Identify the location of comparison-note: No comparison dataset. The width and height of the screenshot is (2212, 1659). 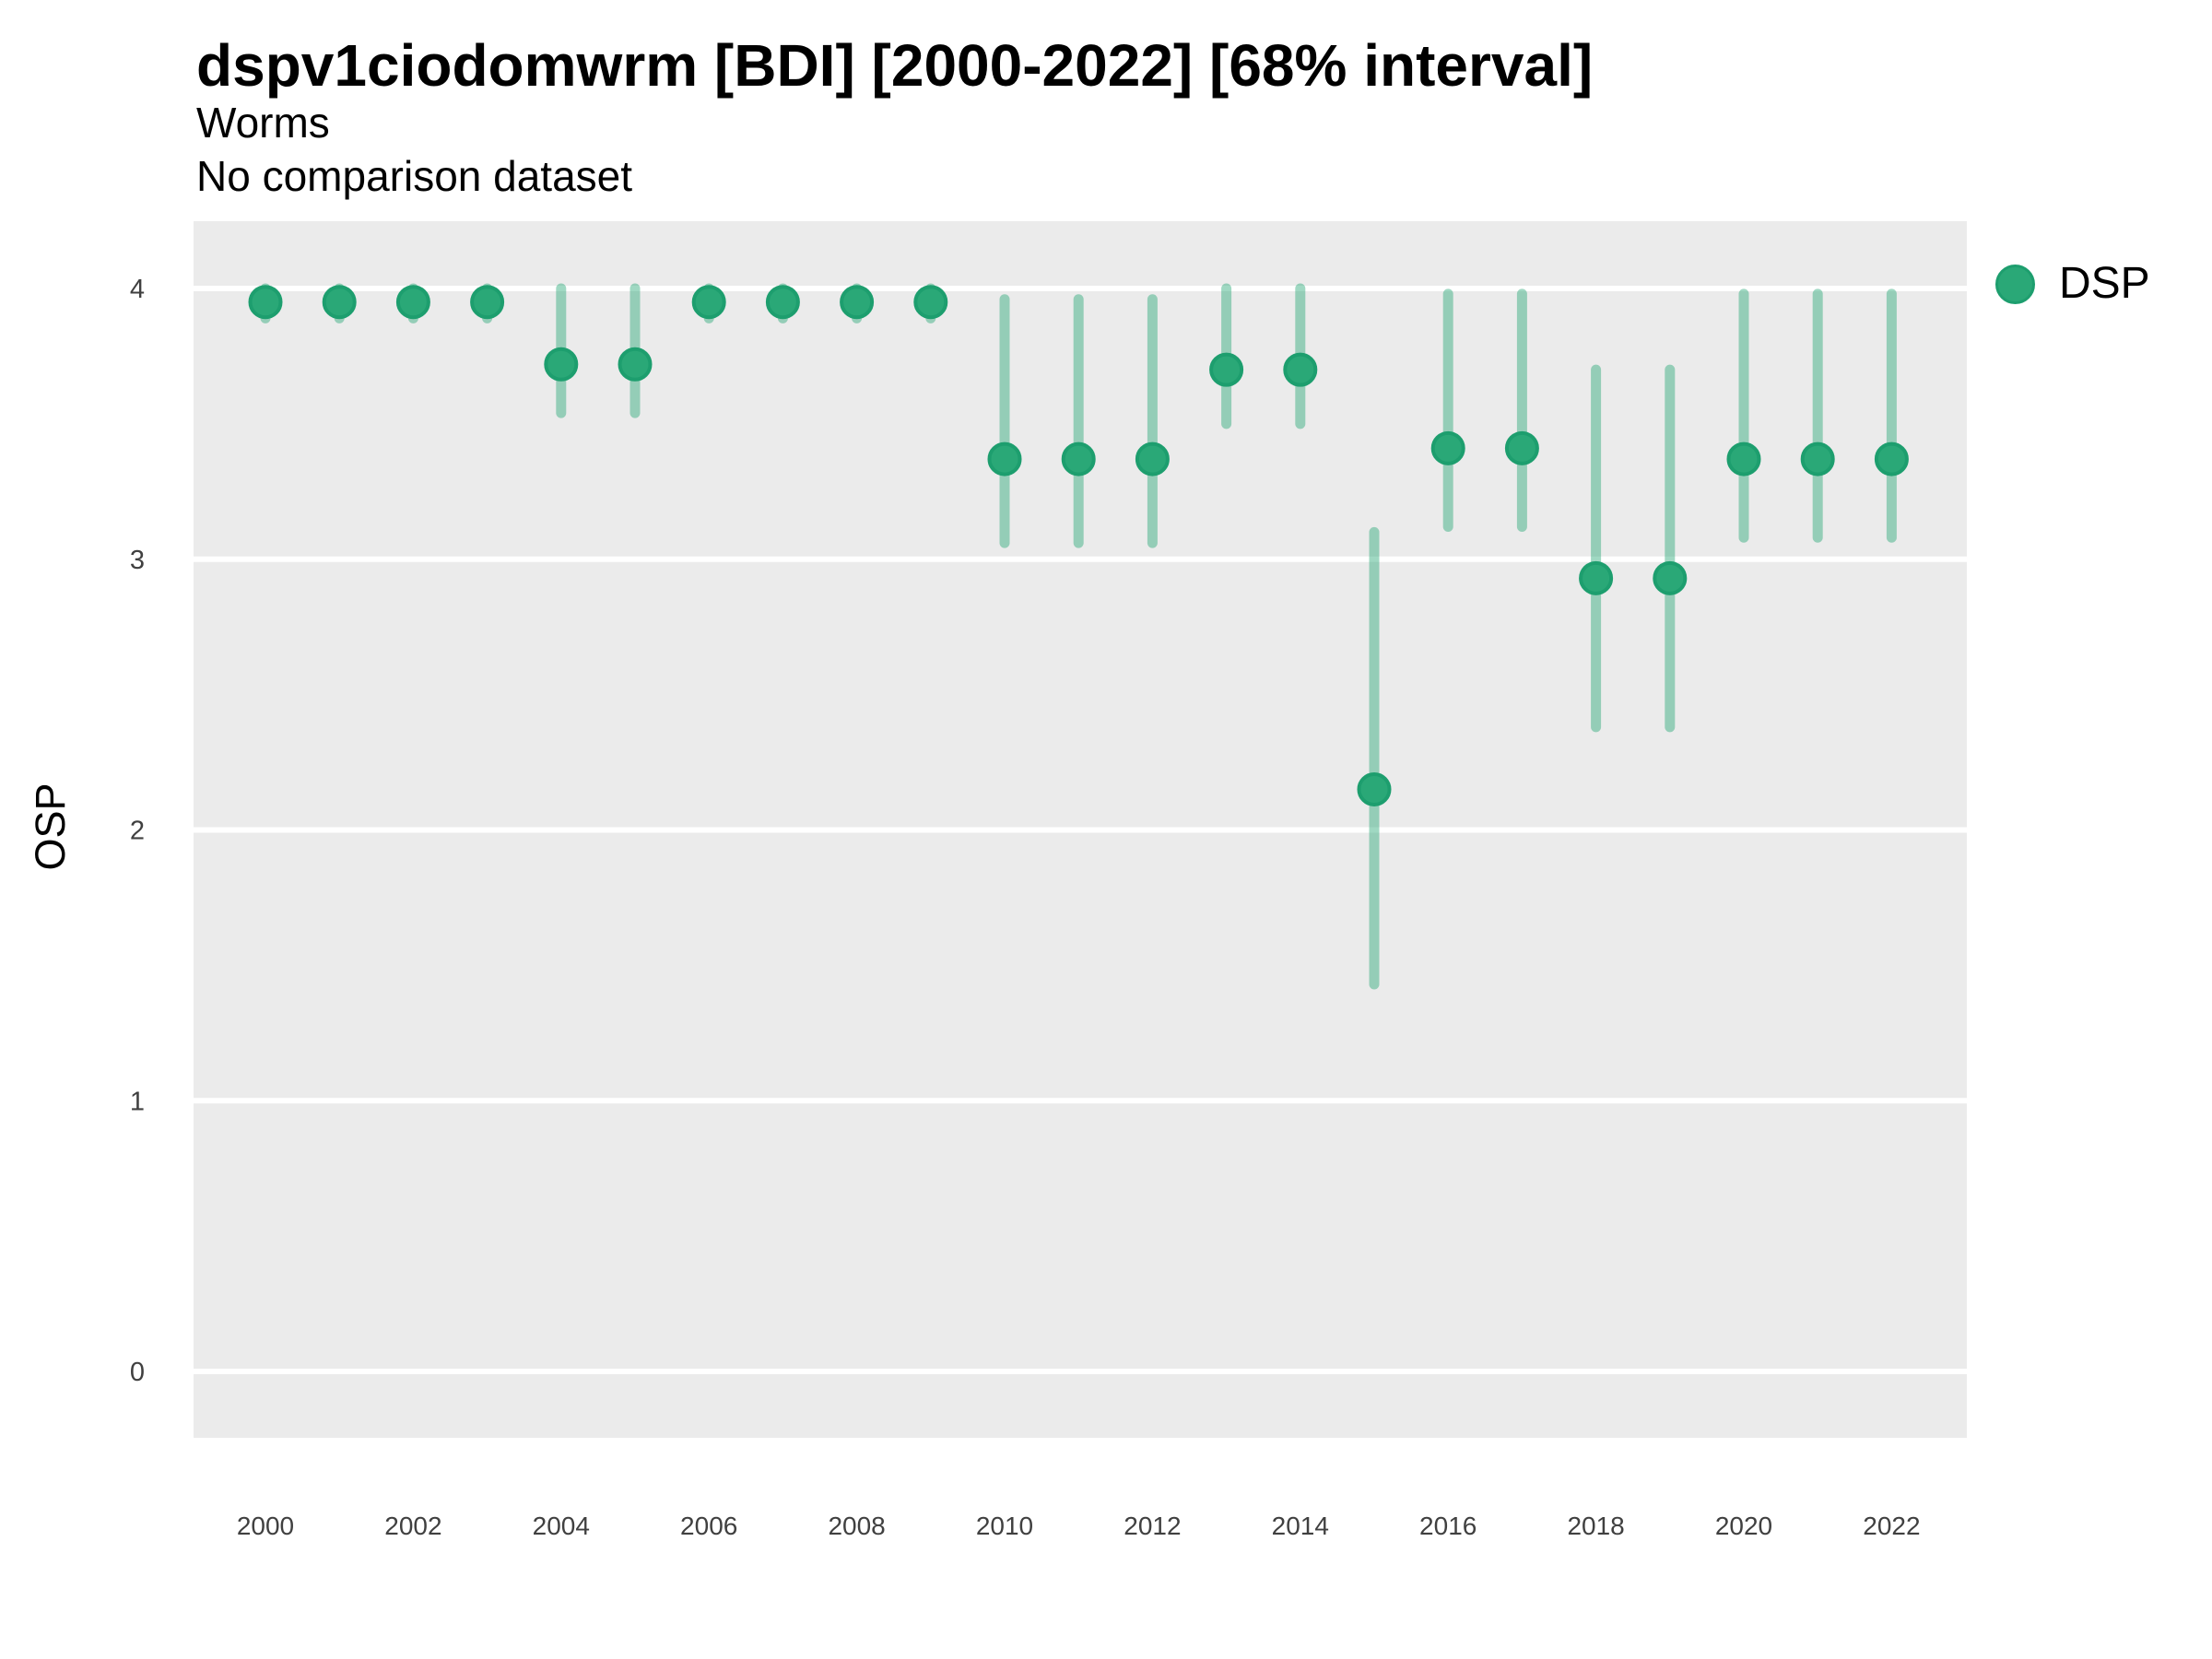
(414, 176).